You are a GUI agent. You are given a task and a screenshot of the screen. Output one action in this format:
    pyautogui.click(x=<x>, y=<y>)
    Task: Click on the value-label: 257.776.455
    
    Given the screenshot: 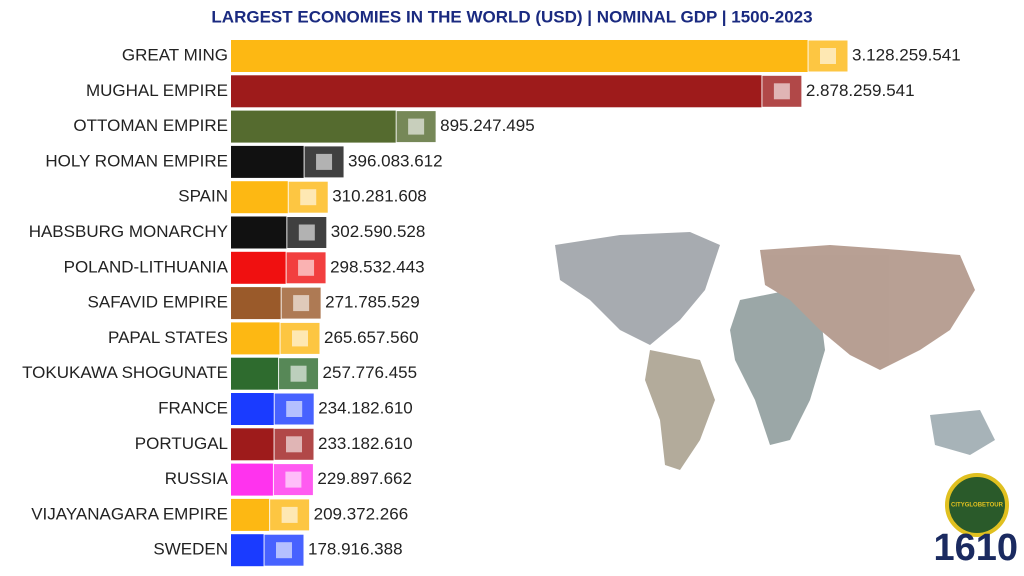 What is the action you would take?
    pyautogui.click(x=370, y=372)
    